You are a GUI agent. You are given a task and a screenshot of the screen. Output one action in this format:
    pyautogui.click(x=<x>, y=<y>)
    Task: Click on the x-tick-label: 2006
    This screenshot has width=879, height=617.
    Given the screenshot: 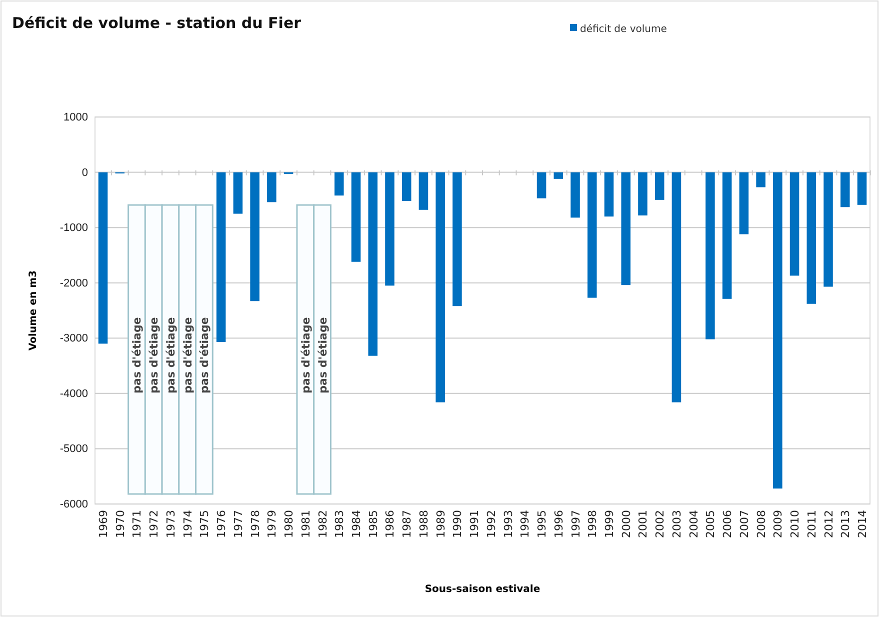 What is the action you would take?
    pyautogui.click(x=727, y=524)
    